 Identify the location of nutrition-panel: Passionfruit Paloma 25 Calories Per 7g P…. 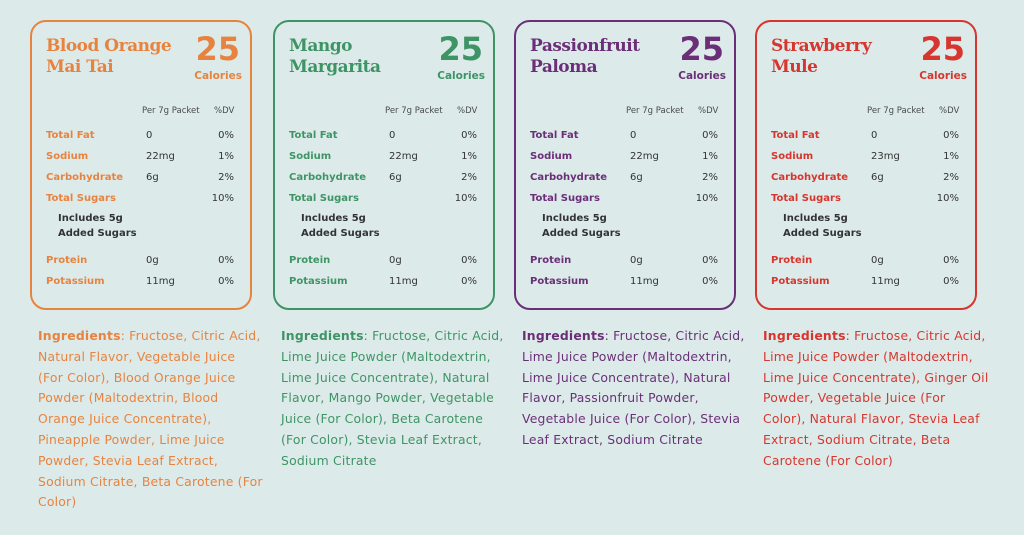
(625, 165).